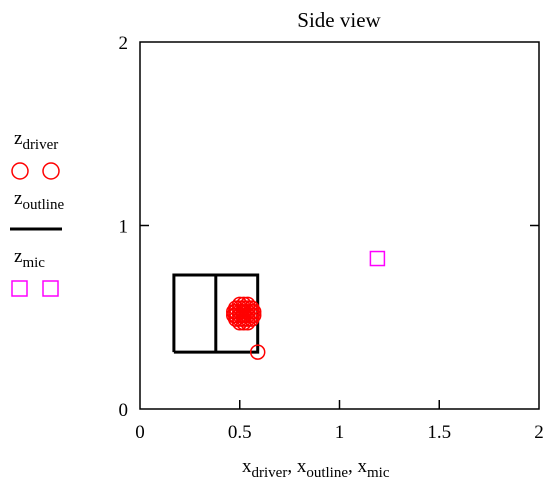 This screenshot has width=547, height=491. What do you see at coordinates (316, 468) in the screenshot?
I see `x-axis-label: xdriver, xoutline, xmic` at bounding box center [316, 468].